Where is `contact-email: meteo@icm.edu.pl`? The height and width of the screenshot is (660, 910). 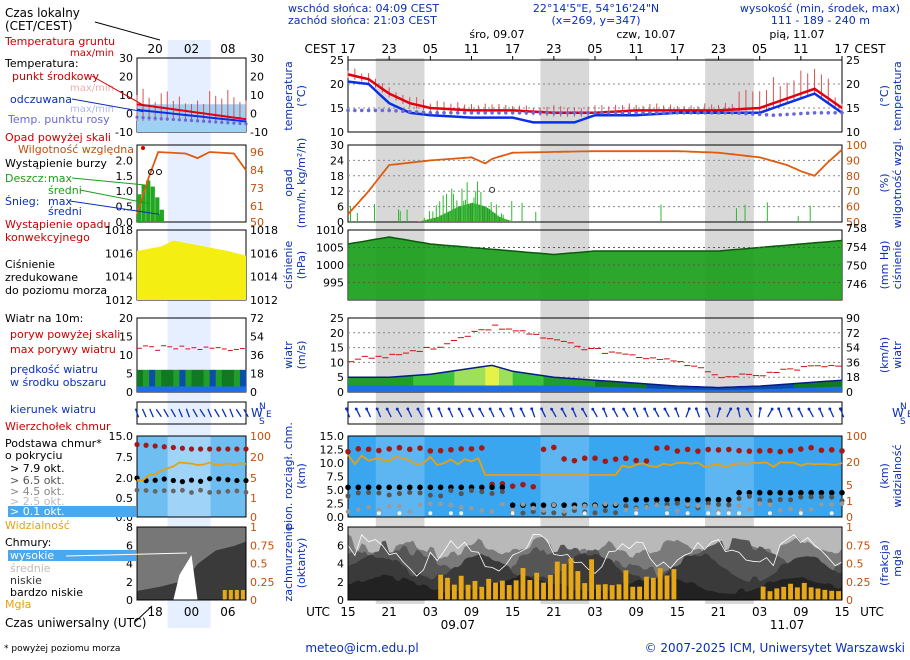
contact-email: meteo@icm.edu.pl is located at coordinates (361, 648).